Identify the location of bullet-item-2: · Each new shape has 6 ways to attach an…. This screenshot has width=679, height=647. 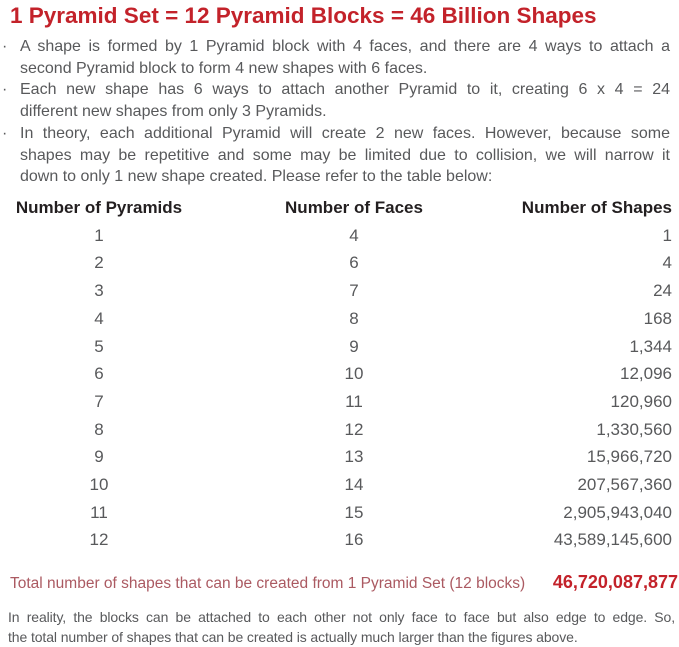
(336, 100).